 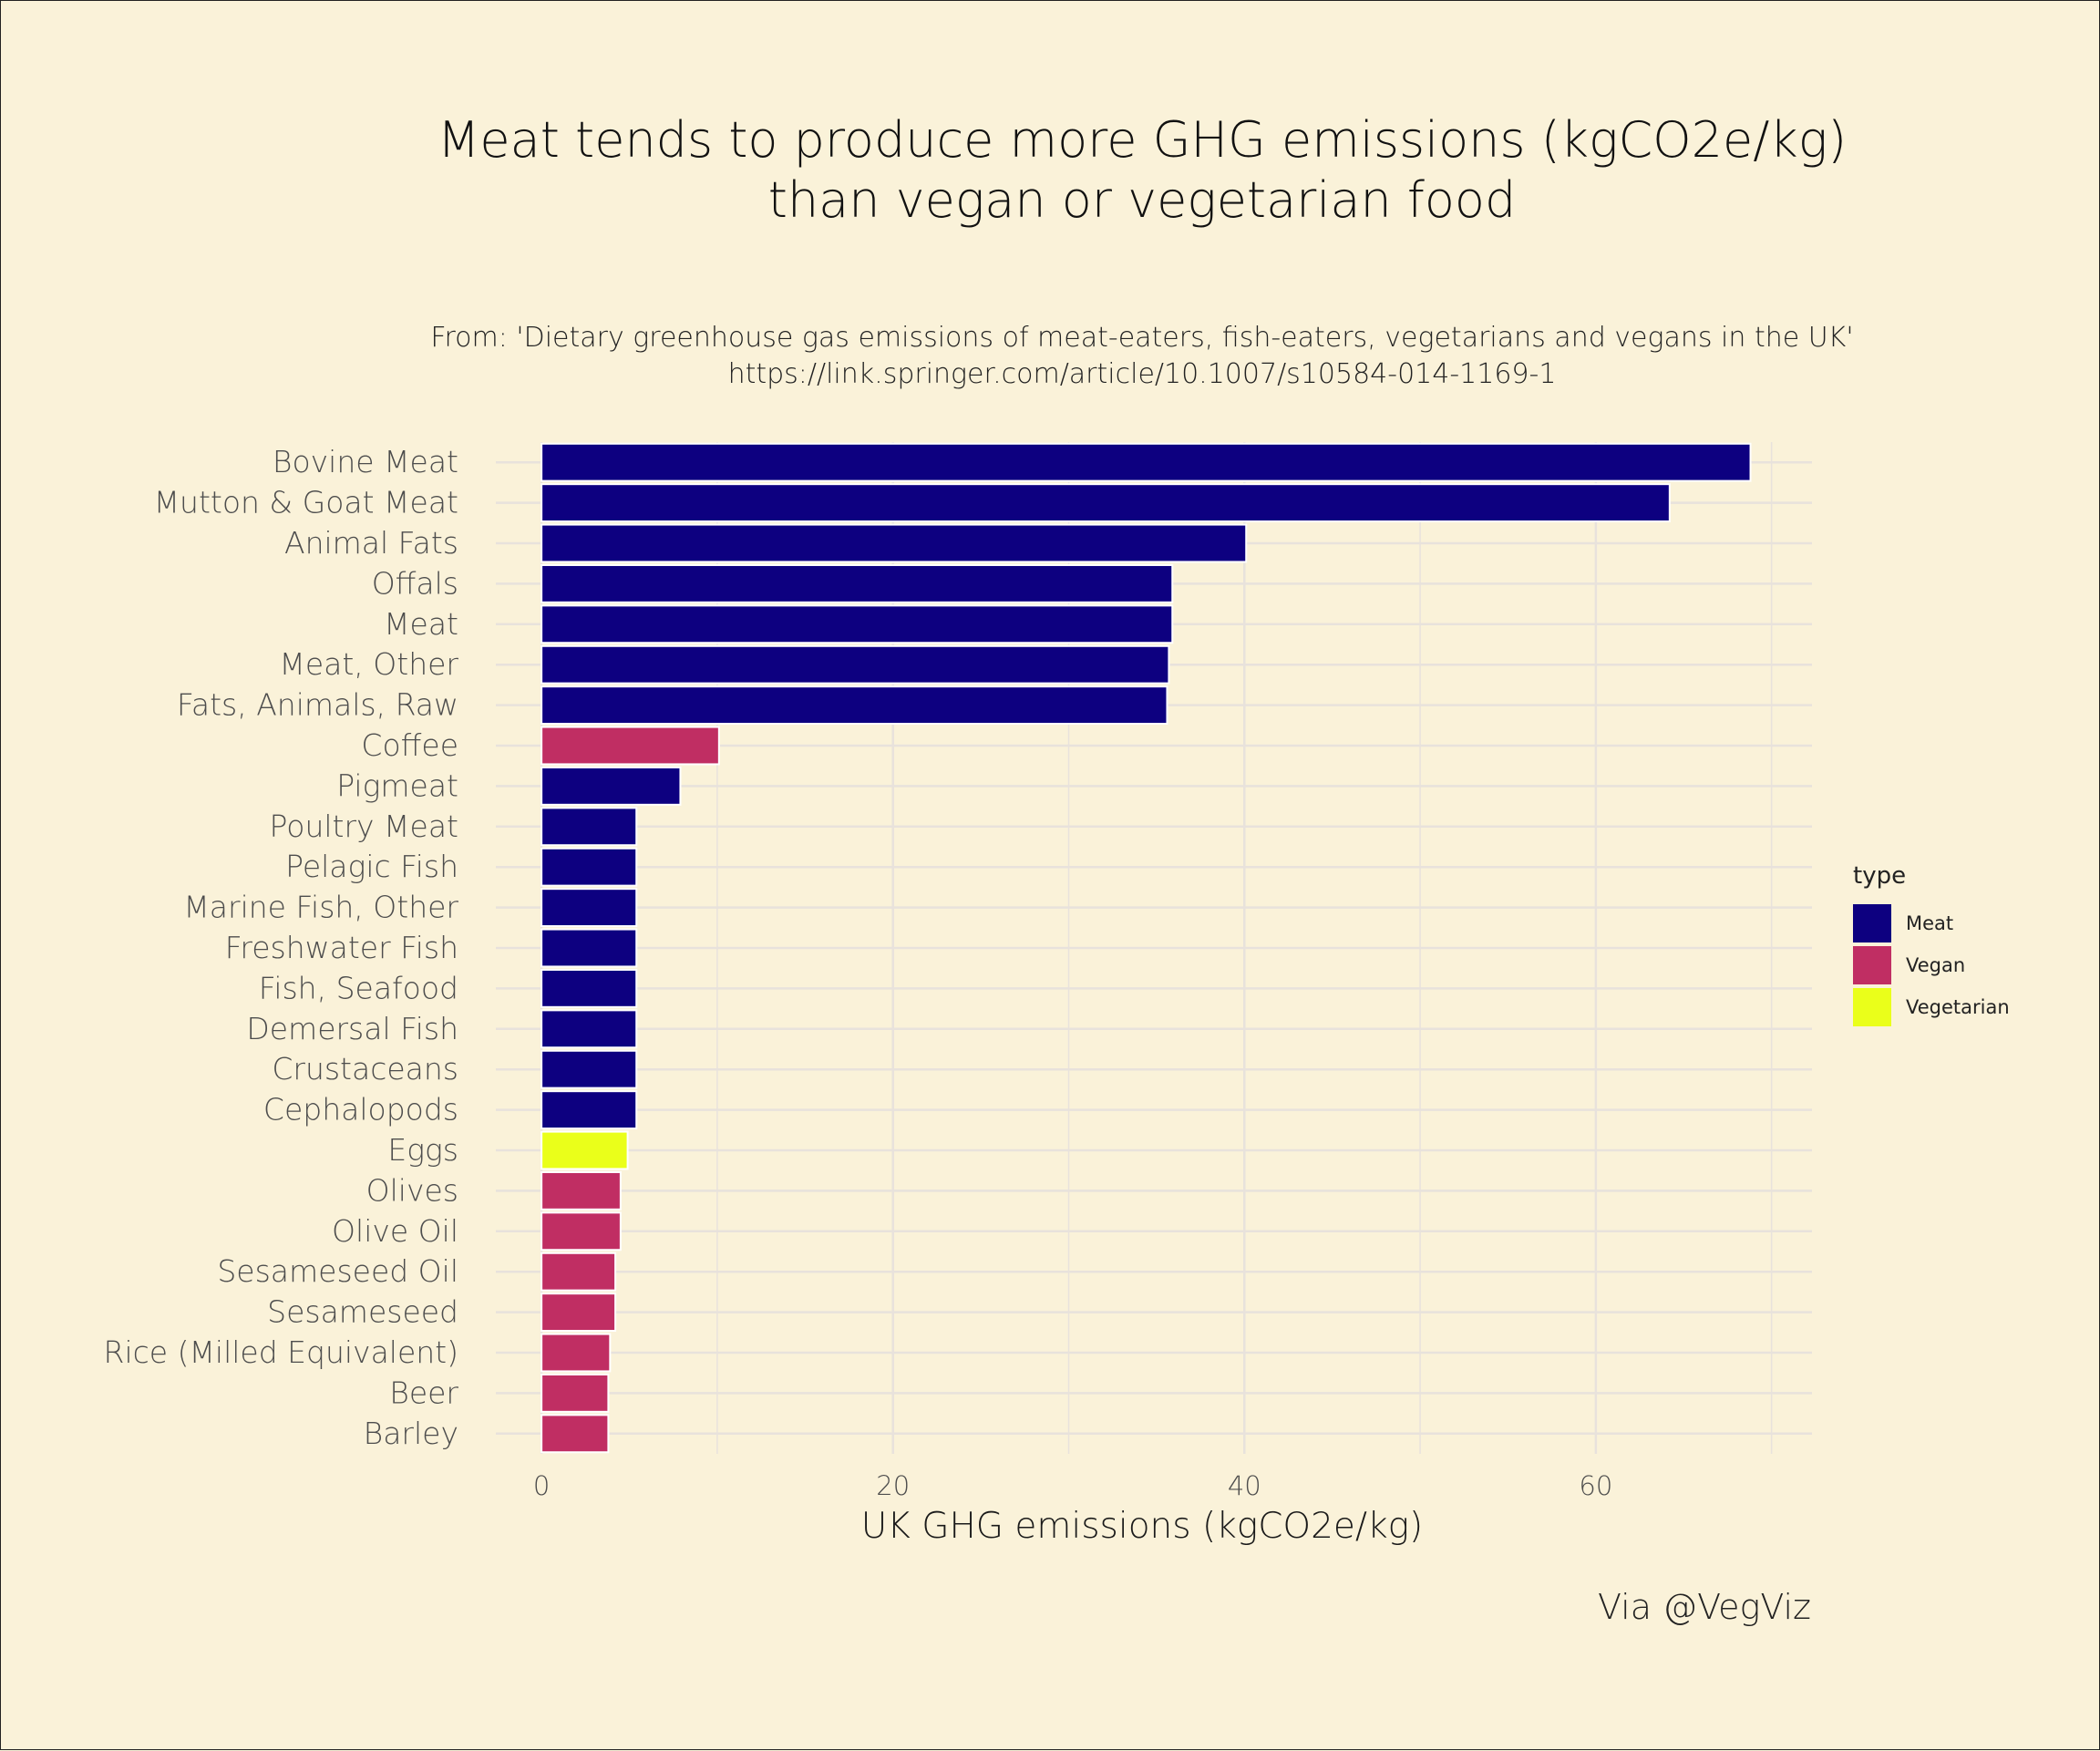 I want to click on y-tick-label: Pigmeat, so click(x=397, y=785).